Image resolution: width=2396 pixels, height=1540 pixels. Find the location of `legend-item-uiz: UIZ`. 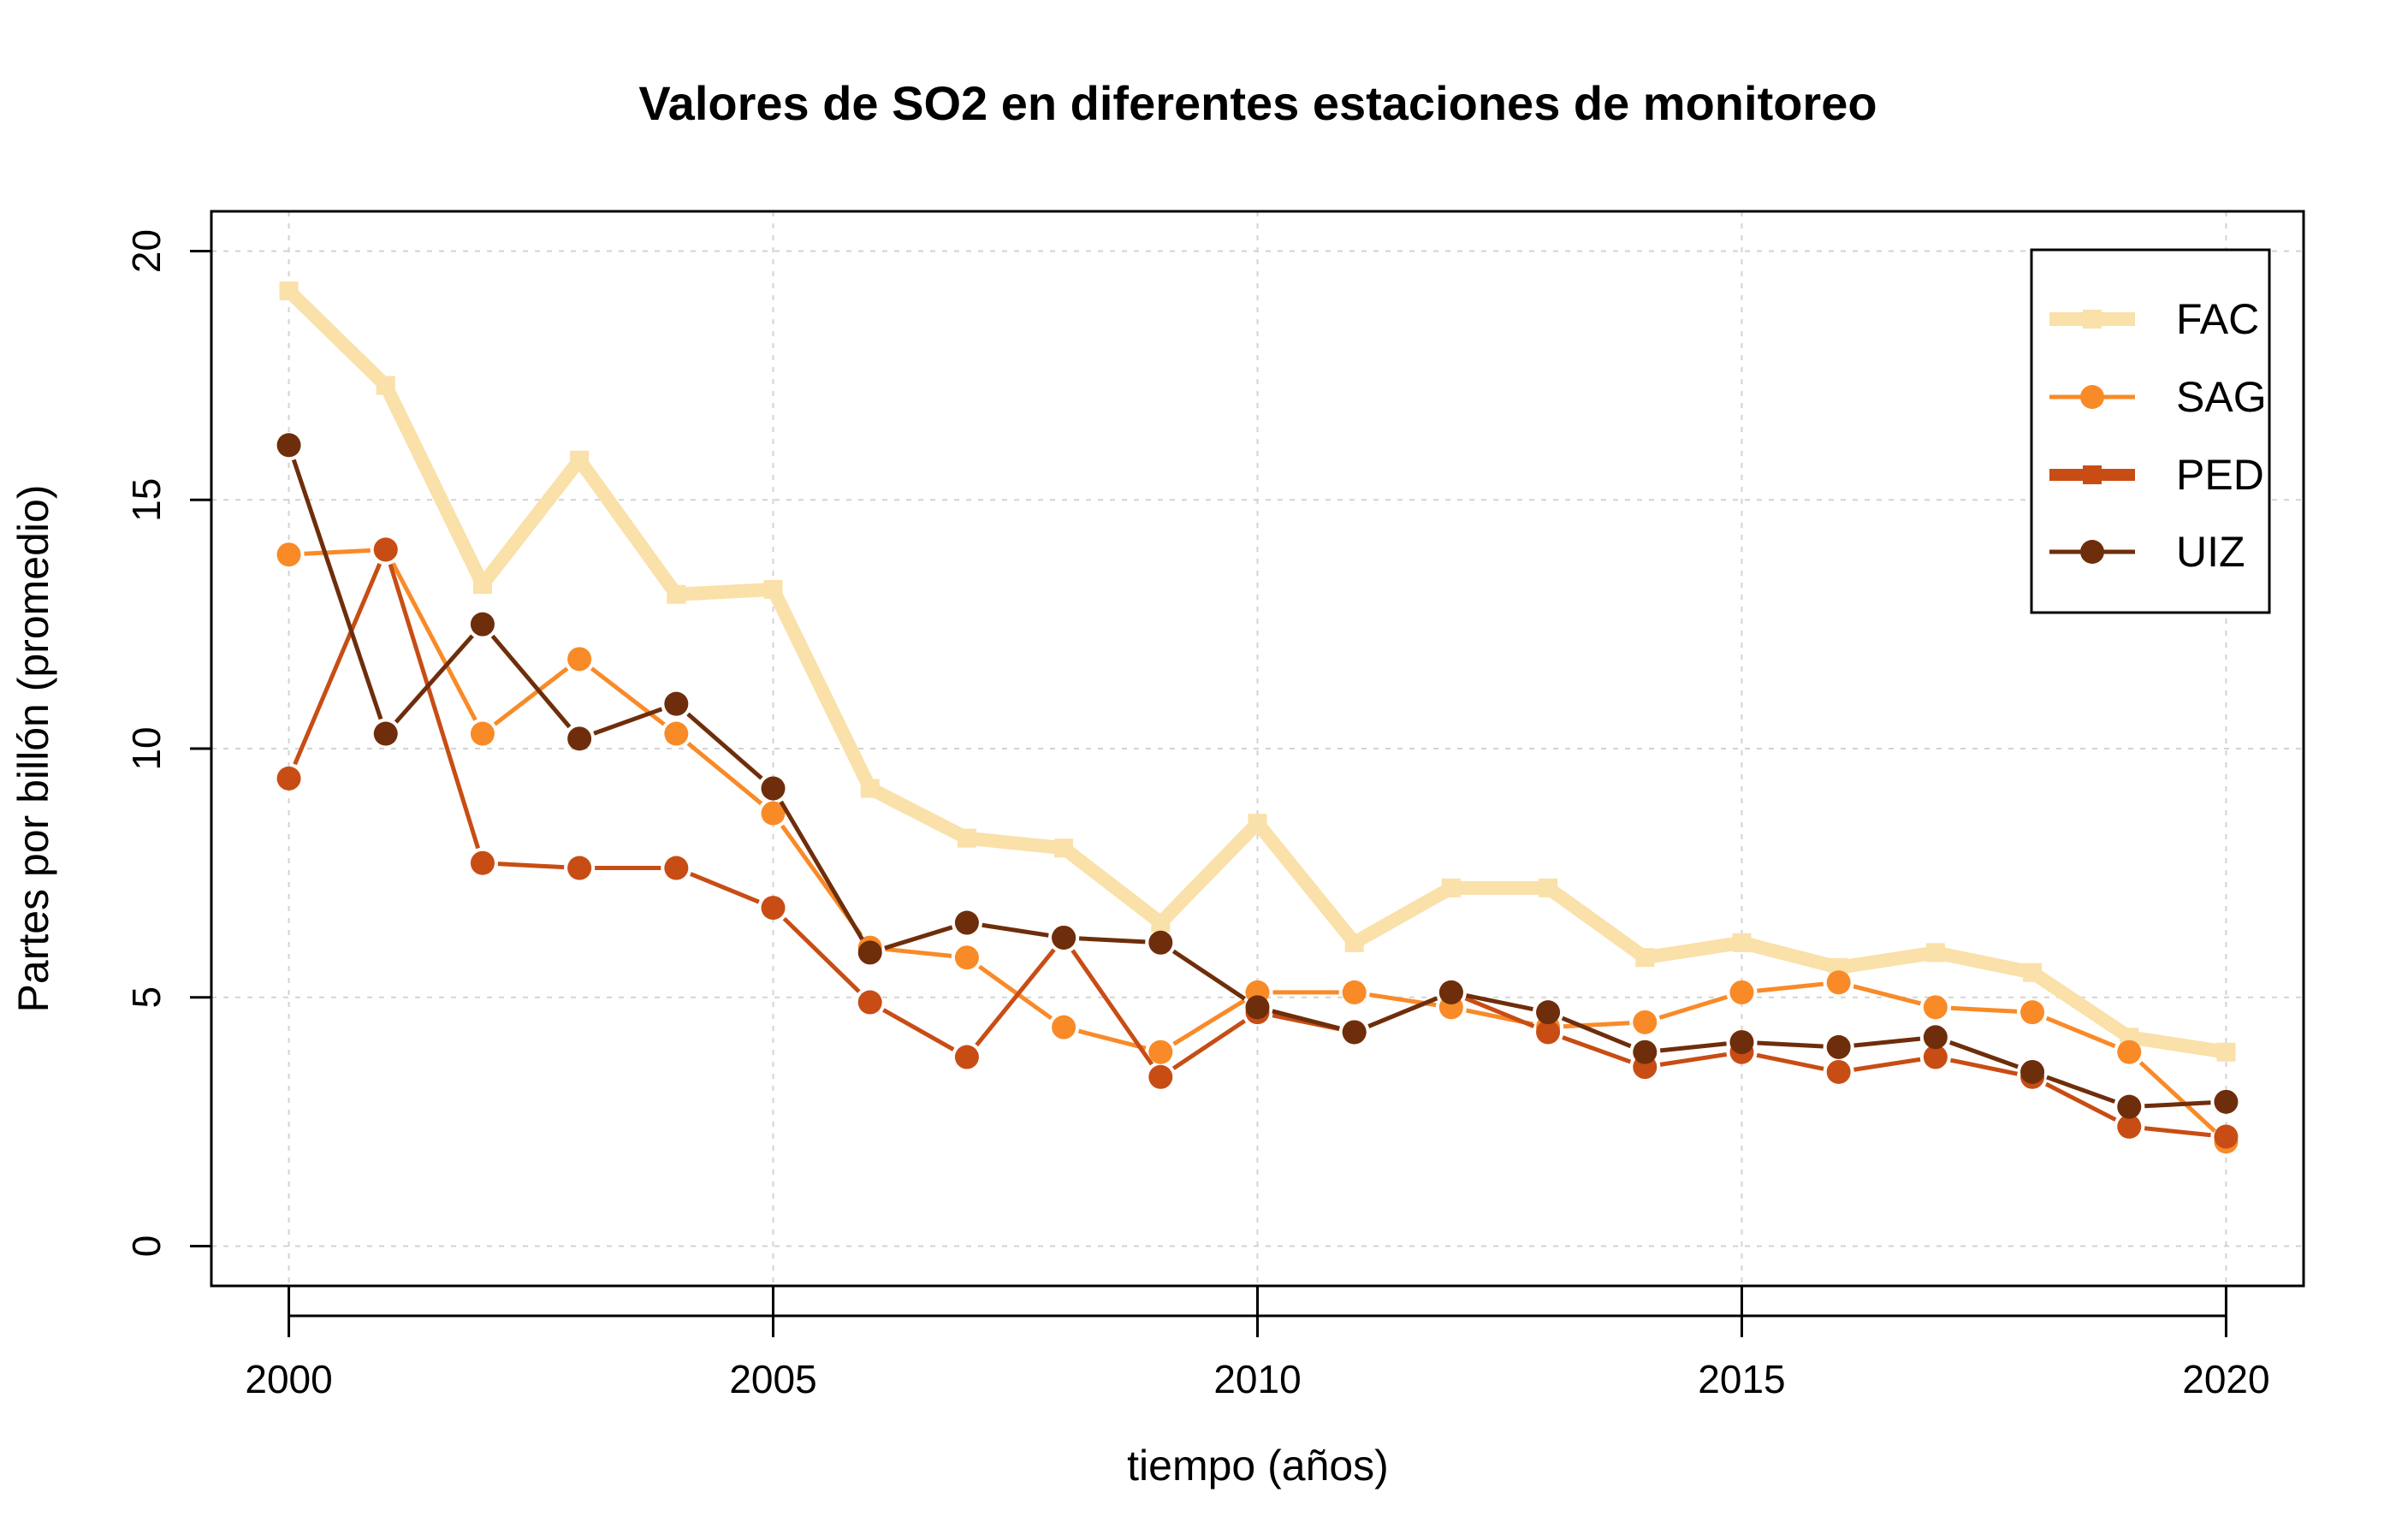

legend-item-uiz: UIZ is located at coordinates (2147, 552).